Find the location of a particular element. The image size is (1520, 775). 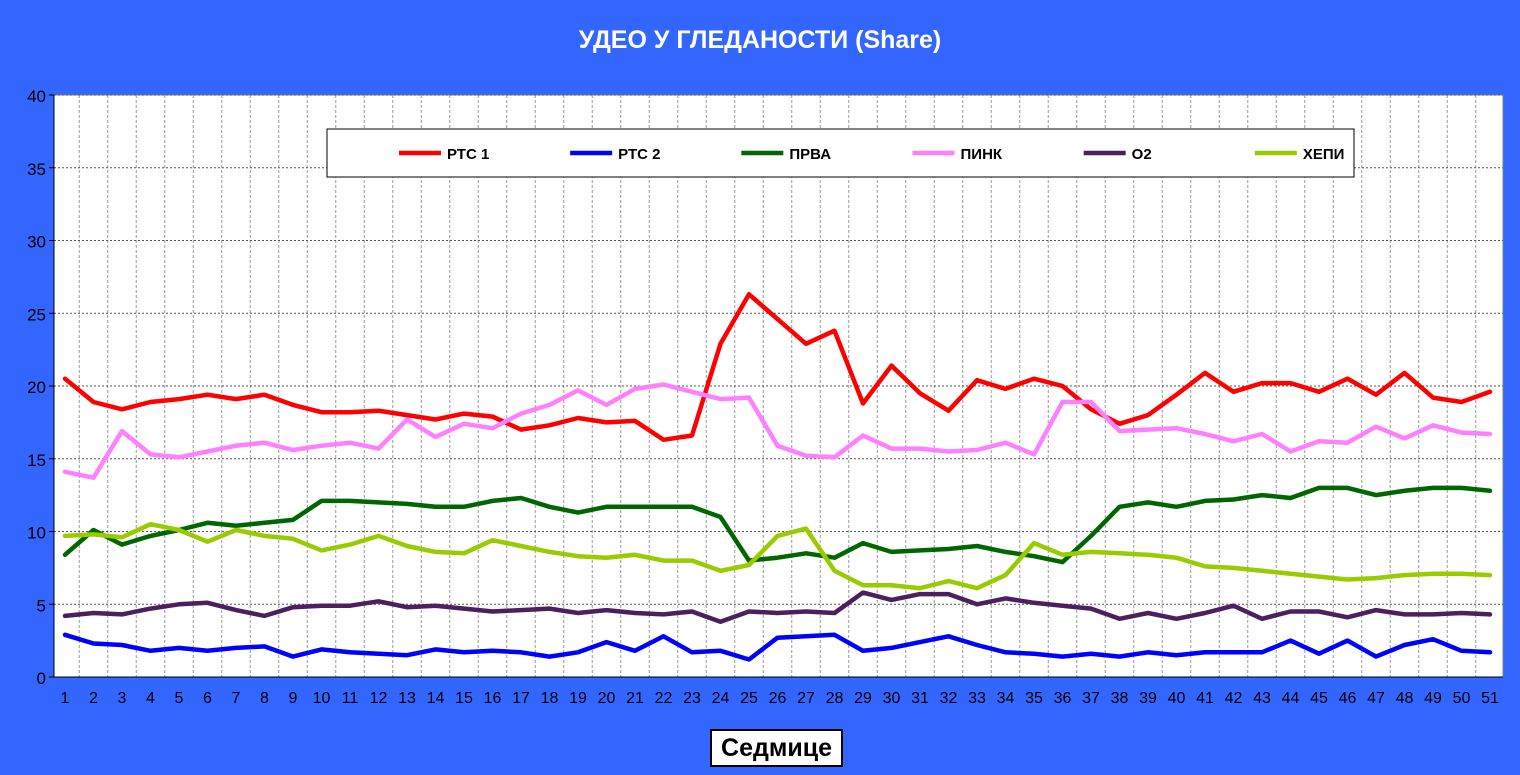

x-tick-label: 7 is located at coordinates (236, 698).